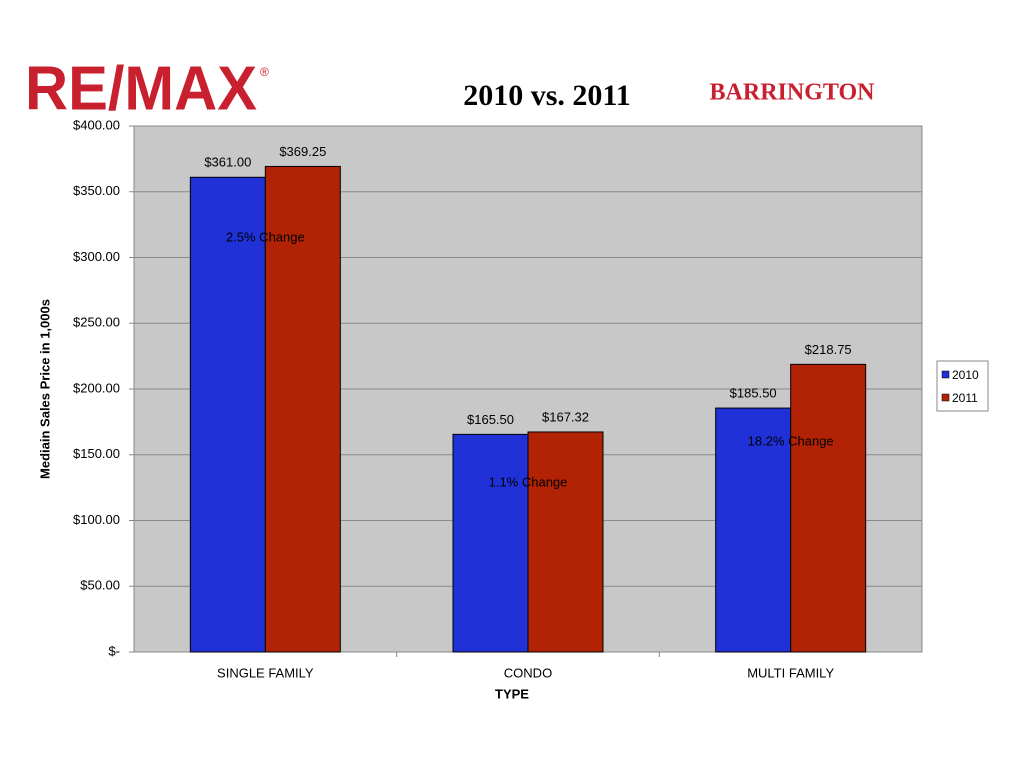 The image size is (1009, 768). What do you see at coordinates (791, 440) in the screenshot?
I see `annotation: 18.2% Change` at bounding box center [791, 440].